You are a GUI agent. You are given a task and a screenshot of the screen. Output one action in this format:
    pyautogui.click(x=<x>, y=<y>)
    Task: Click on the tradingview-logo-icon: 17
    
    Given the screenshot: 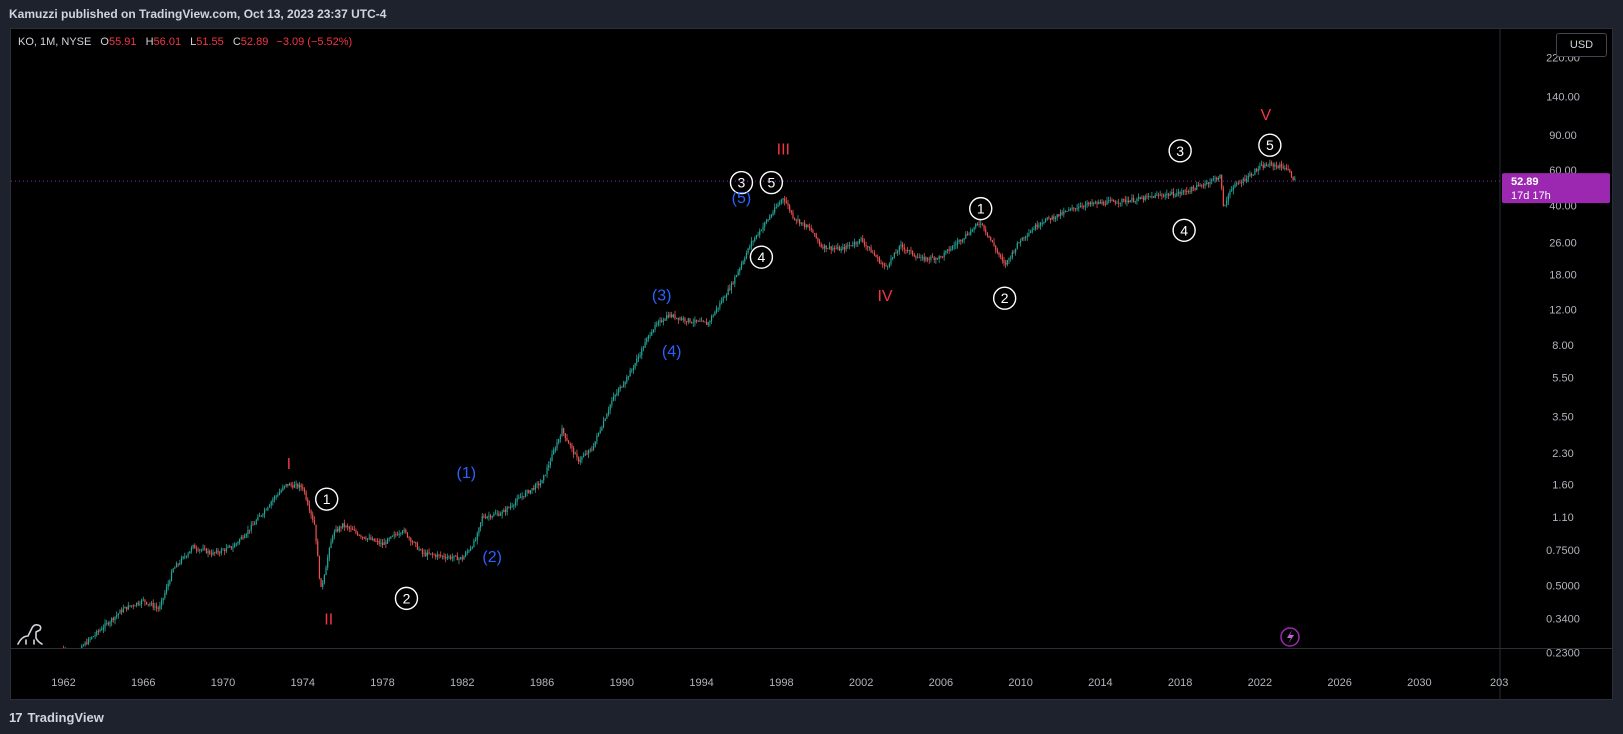 What is the action you would take?
    pyautogui.click(x=16, y=717)
    